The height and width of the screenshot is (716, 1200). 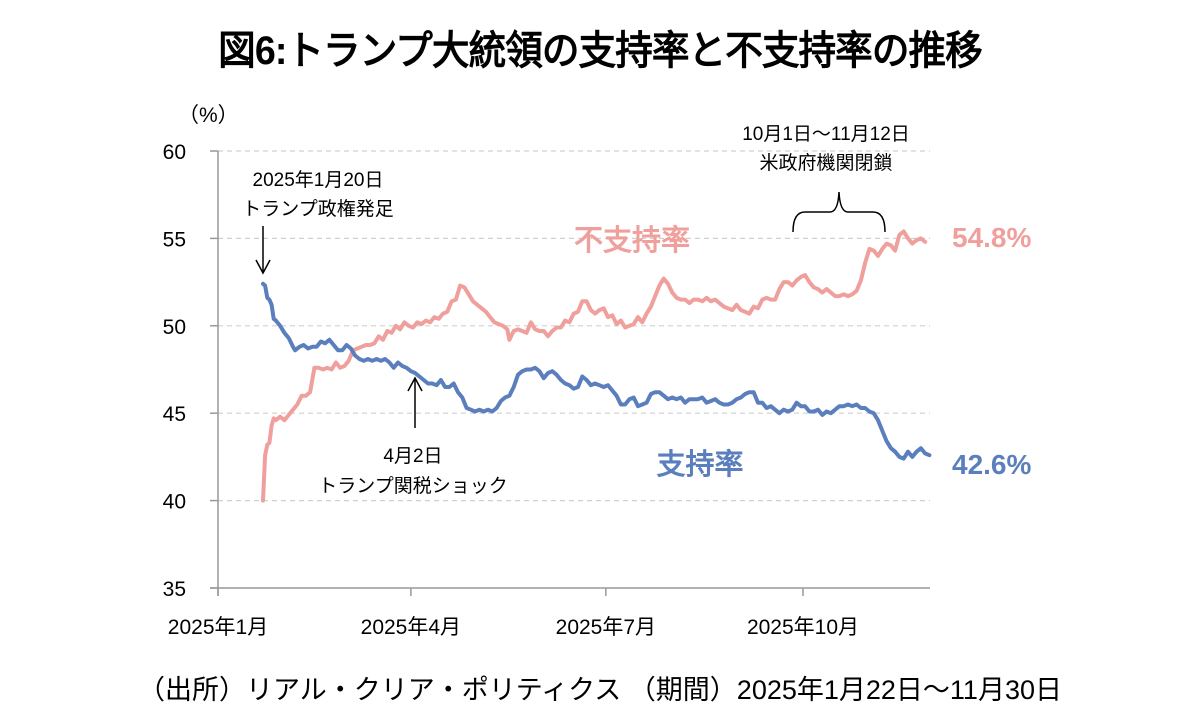 I want to click on y-tick-label: 60, so click(x=174, y=152).